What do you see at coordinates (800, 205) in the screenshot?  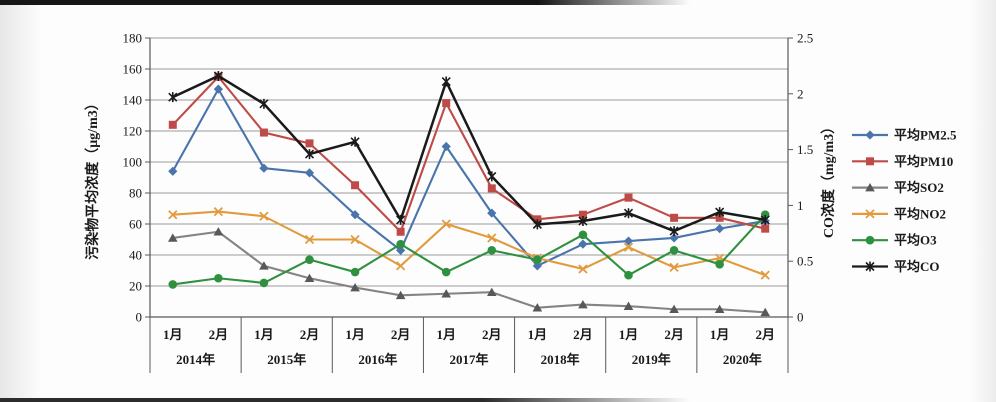 I see `right-axis-tick-label: 1` at bounding box center [800, 205].